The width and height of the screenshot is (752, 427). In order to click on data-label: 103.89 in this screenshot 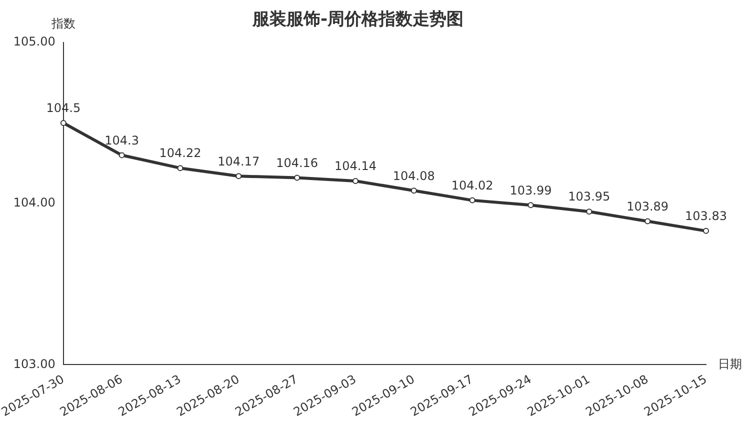, I will do `click(647, 206)`.